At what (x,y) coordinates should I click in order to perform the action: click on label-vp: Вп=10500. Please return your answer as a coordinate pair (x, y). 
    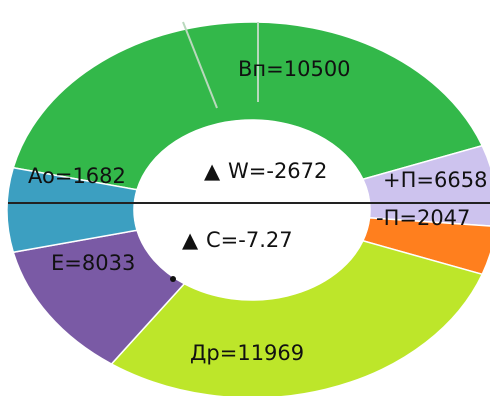
    Looking at the image, I should click on (294, 69).